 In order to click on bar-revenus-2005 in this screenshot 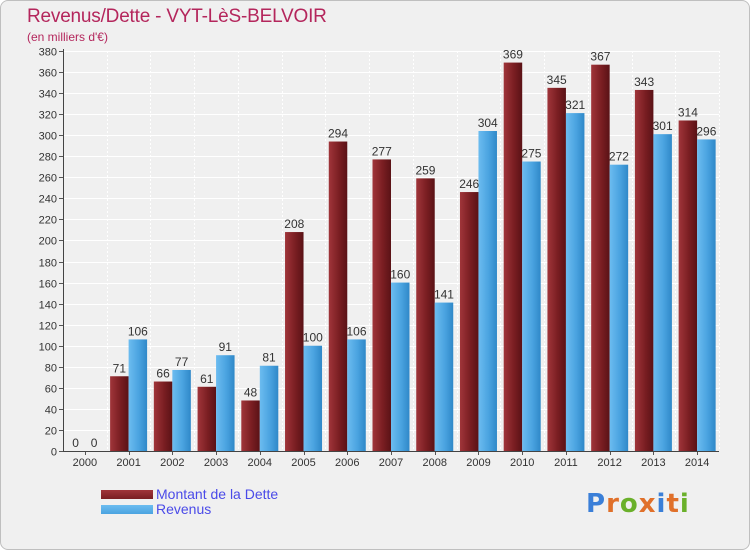, I will do `click(313, 398)`.